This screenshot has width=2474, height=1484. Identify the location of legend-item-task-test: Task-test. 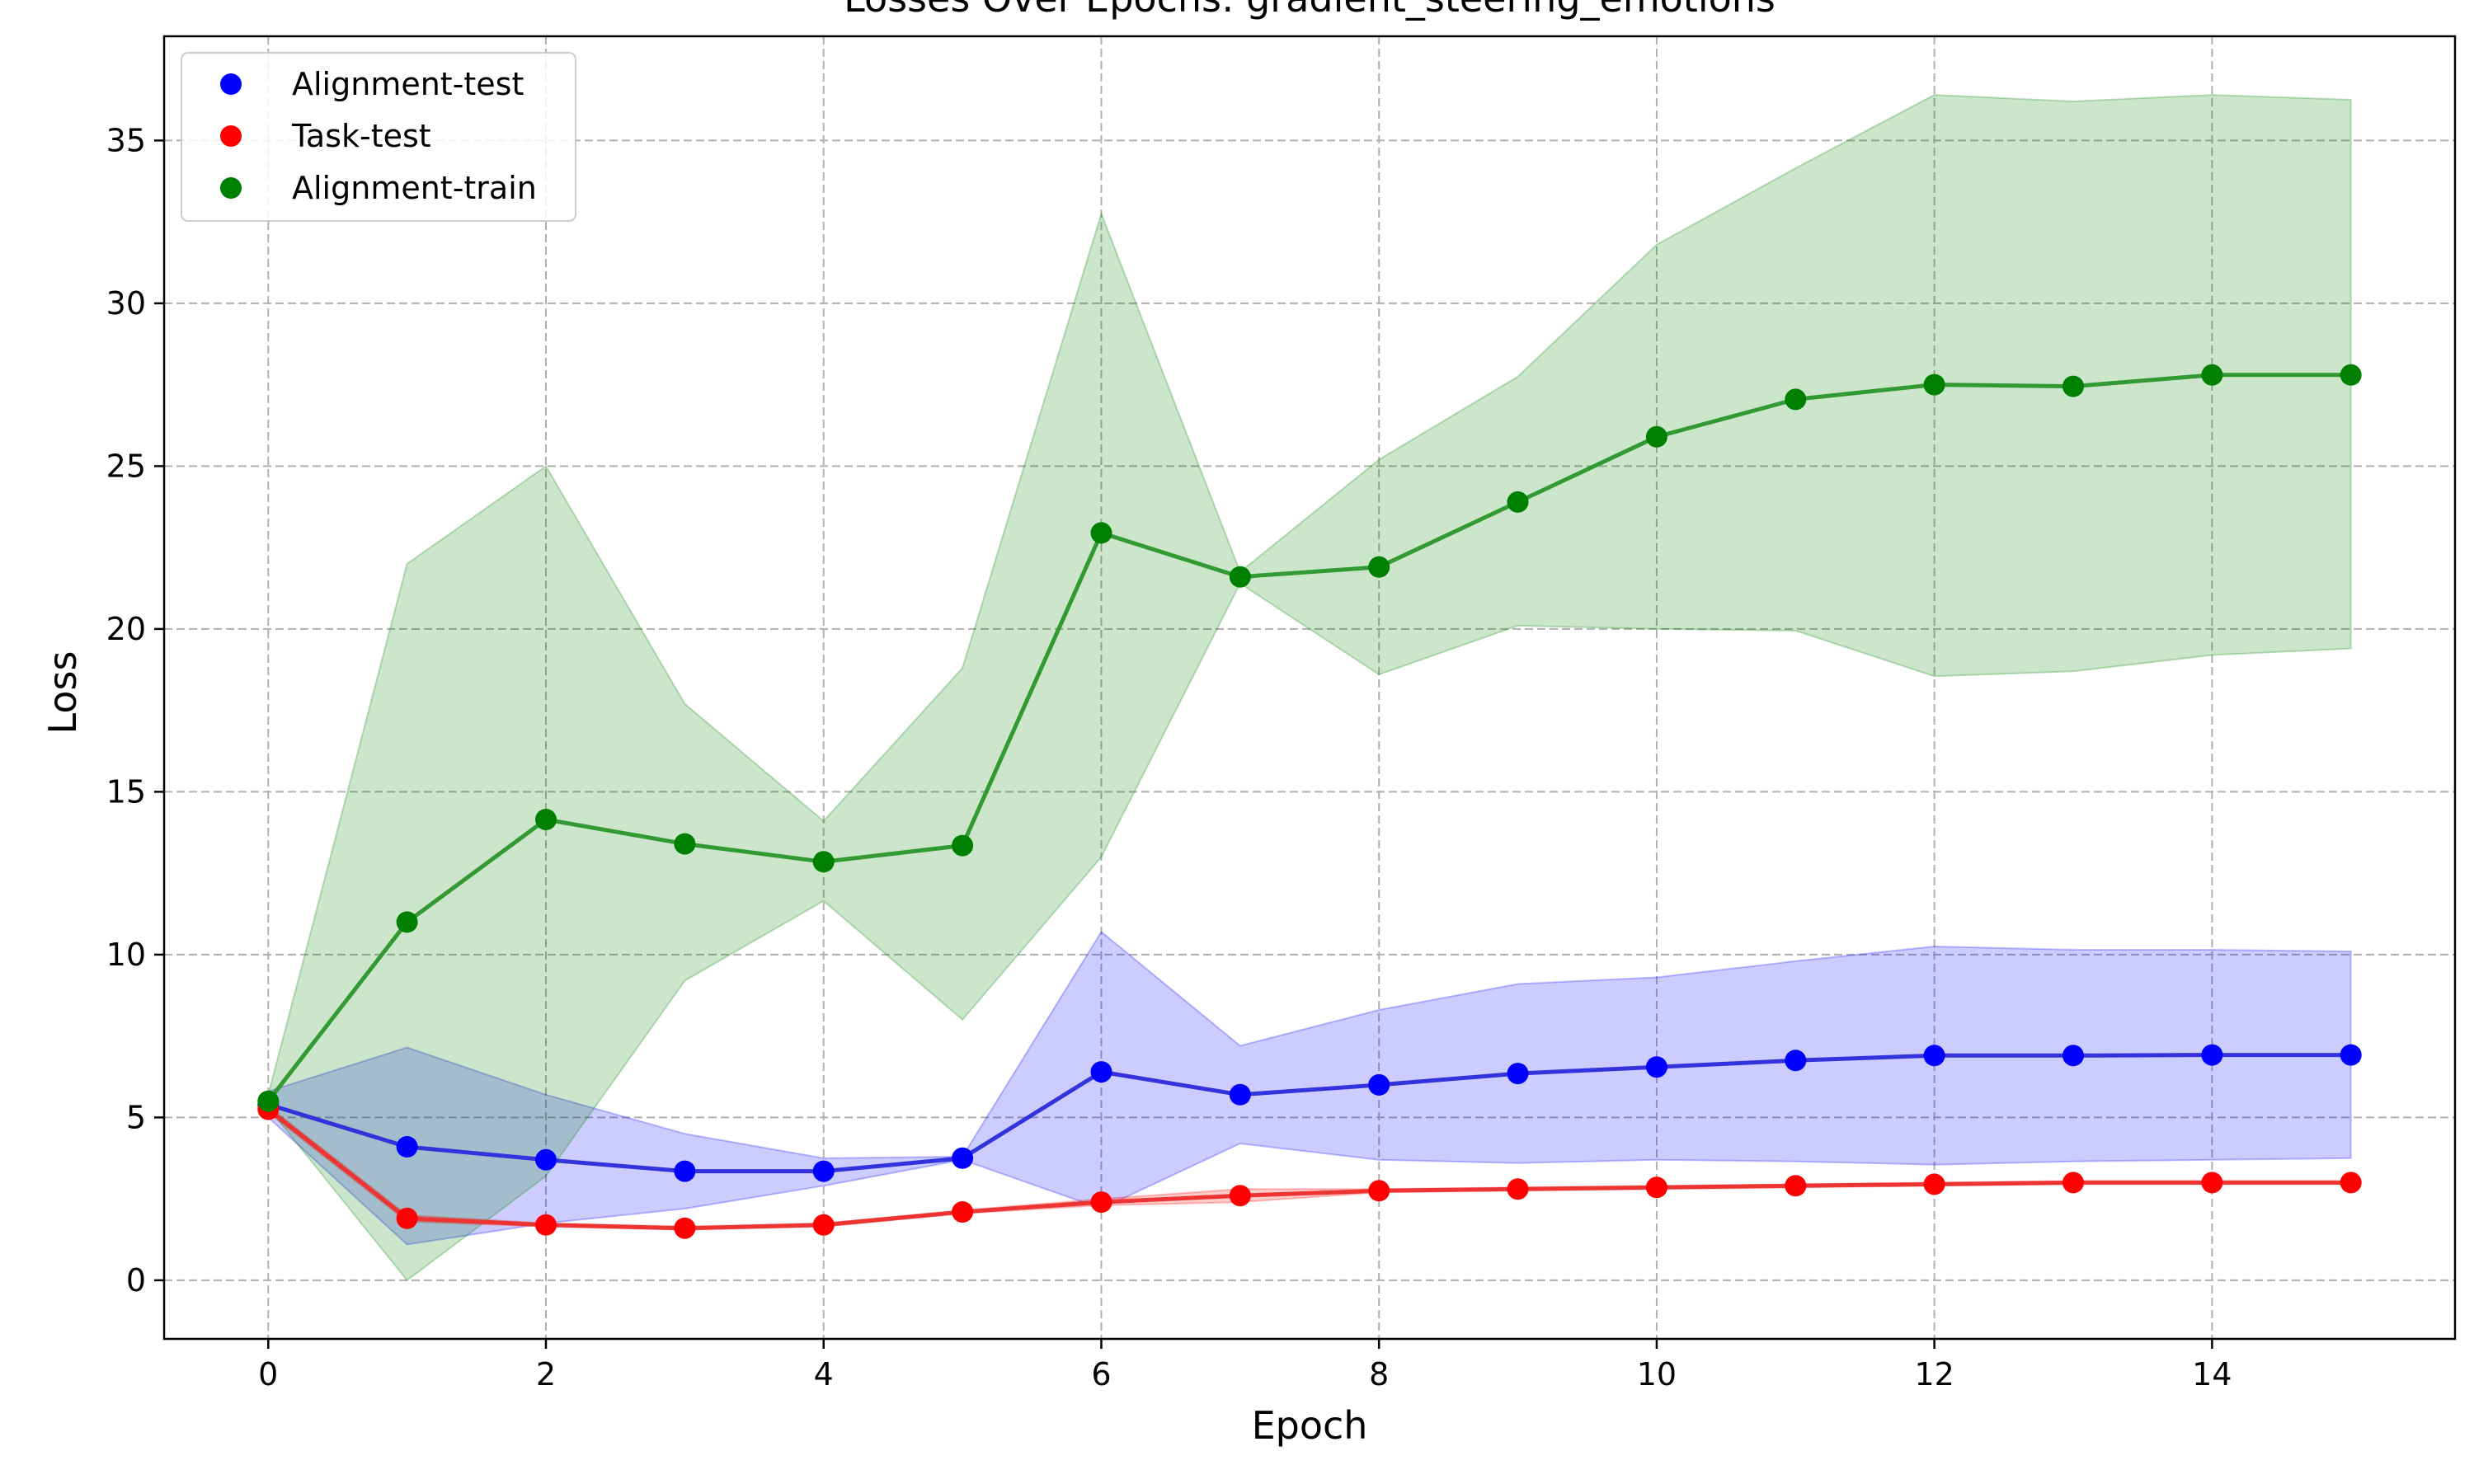
(325, 136).